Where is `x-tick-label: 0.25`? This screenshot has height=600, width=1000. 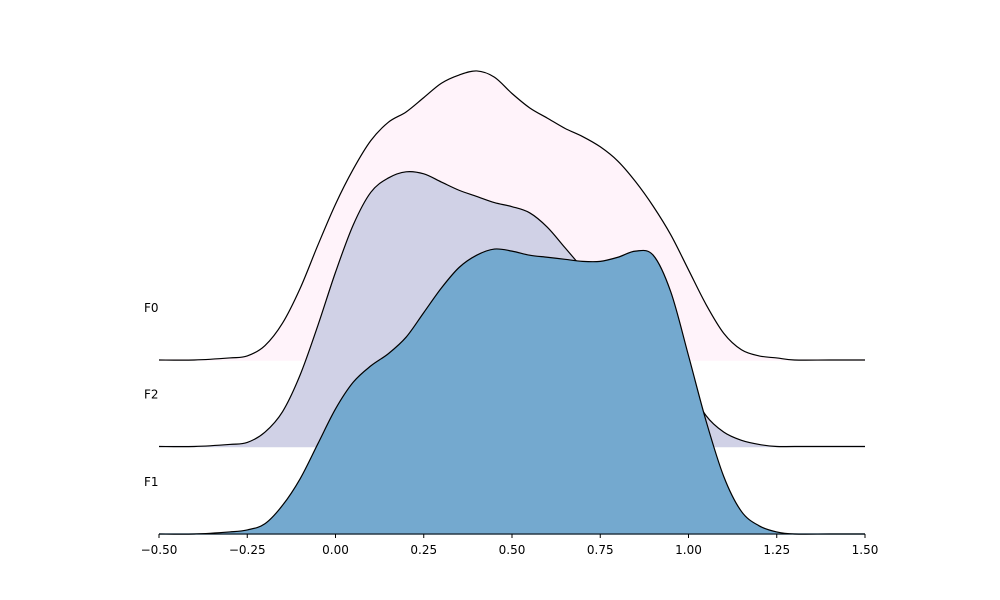 x-tick-label: 0.25 is located at coordinates (423, 550).